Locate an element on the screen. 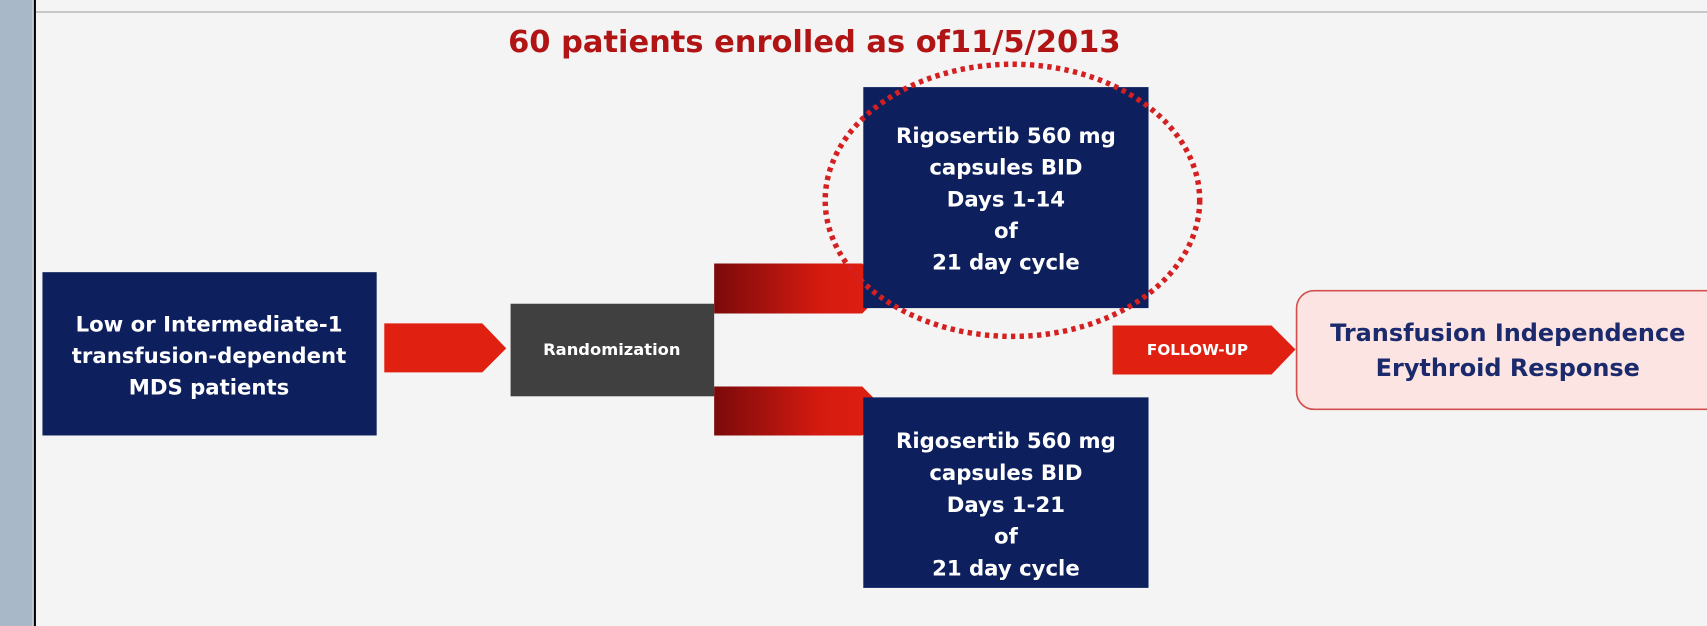 The image size is (1707, 626). node-label: Low or Intermediate-1 is located at coordinates (209, 325).